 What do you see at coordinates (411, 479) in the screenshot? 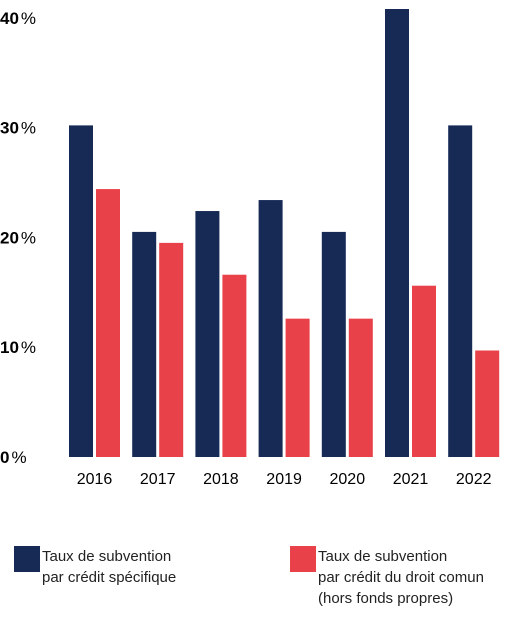
I see `x-tick-label: 2021` at bounding box center [411, 479].